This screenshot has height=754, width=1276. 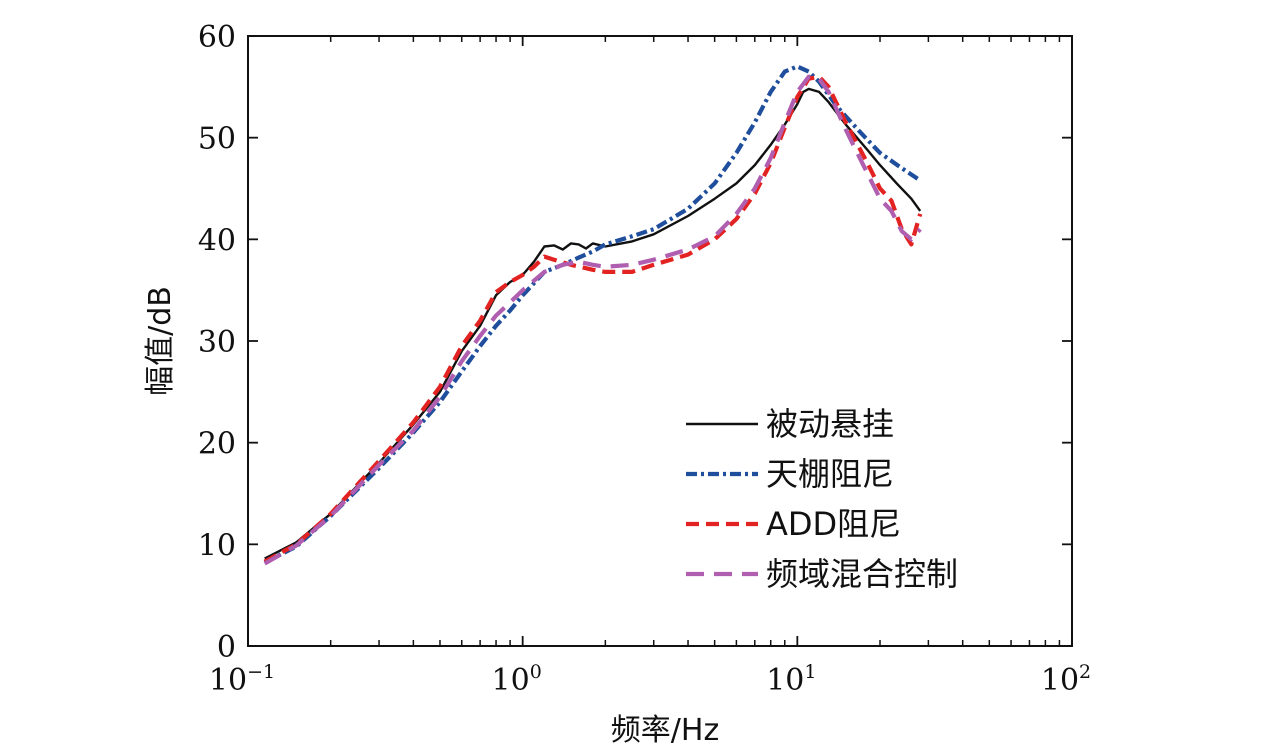 I want to click on legend-label-3: ADD阻尼, so click(x=833, y=524).